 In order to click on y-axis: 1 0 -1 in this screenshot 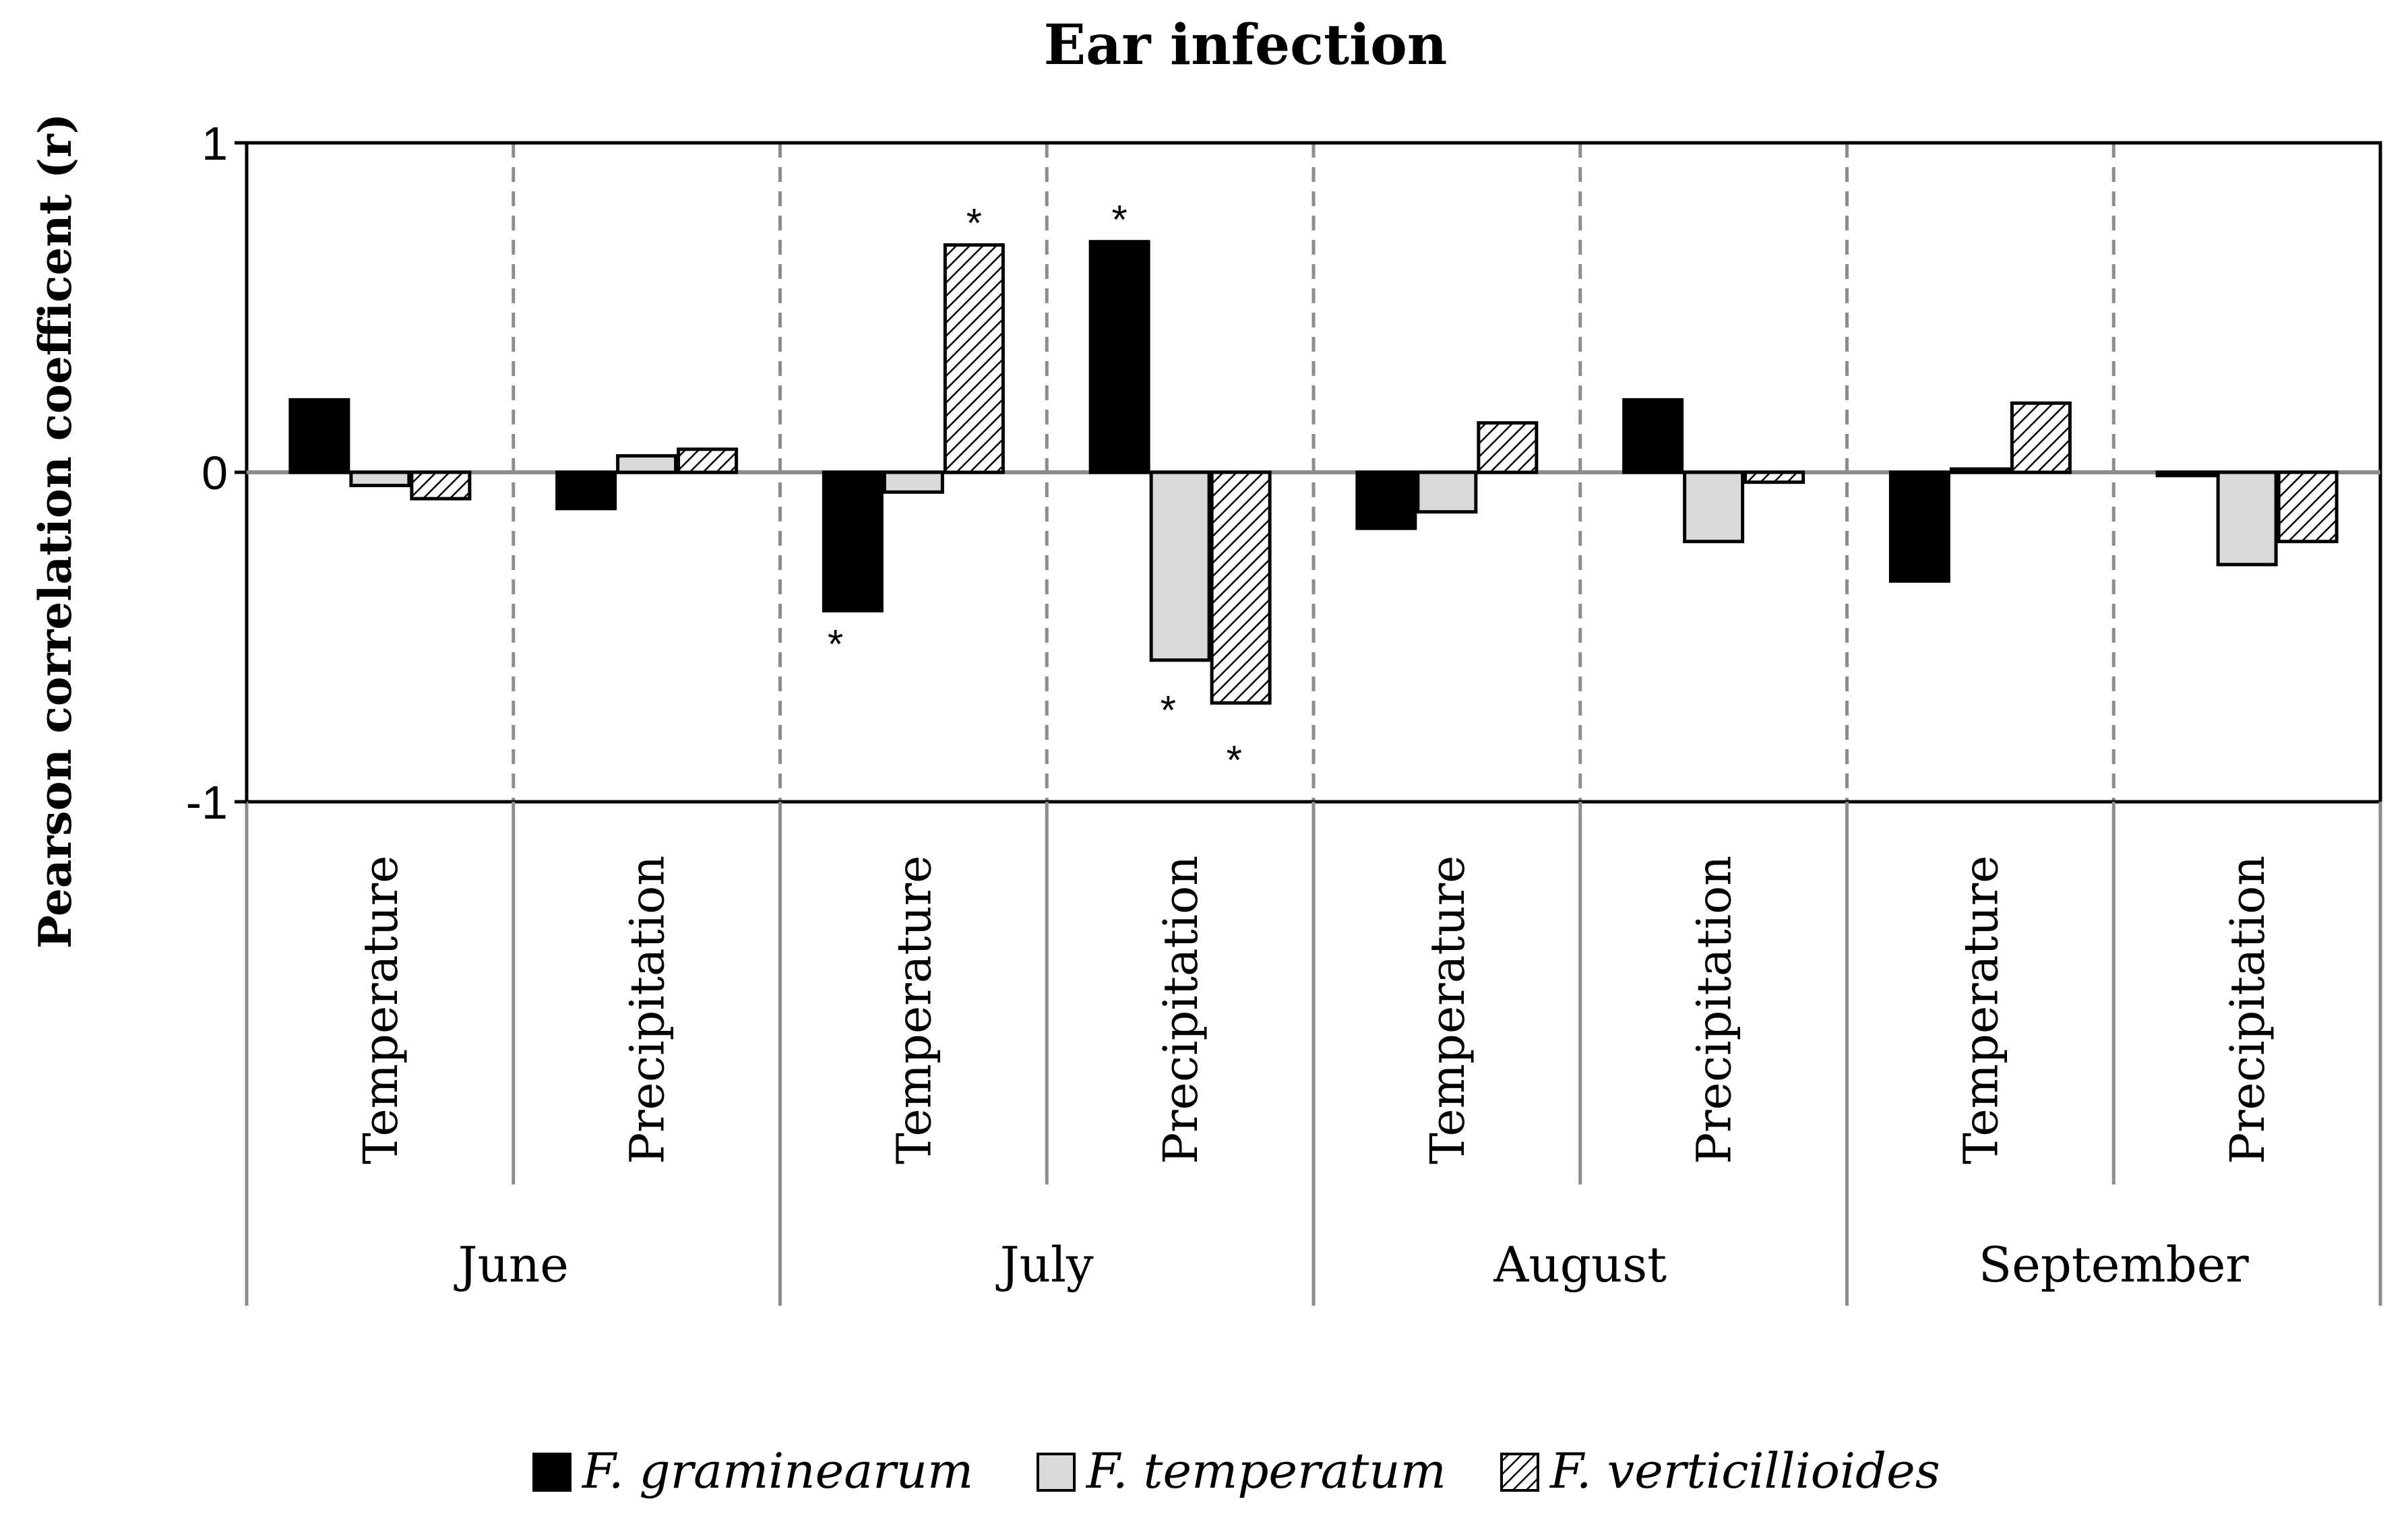, I will do `click(216, 473)`.